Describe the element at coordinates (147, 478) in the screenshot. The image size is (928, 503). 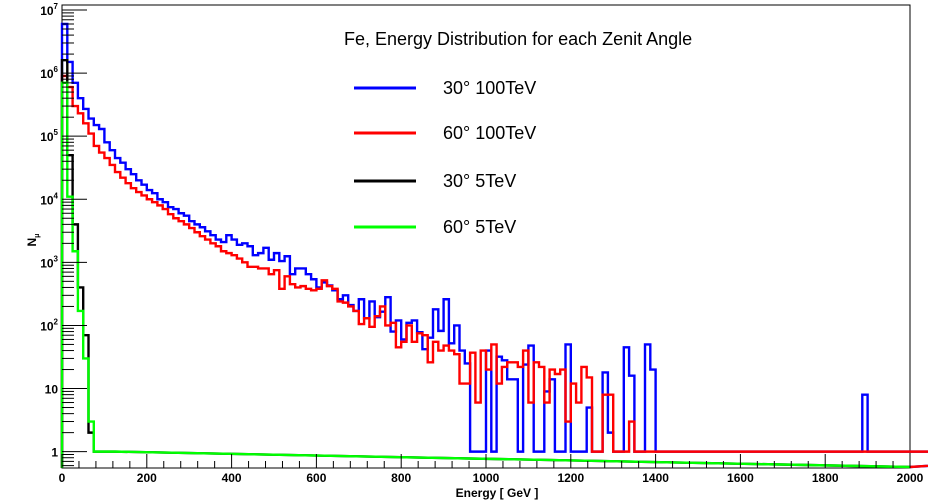
I see `x-tick-label: 200` at that location.